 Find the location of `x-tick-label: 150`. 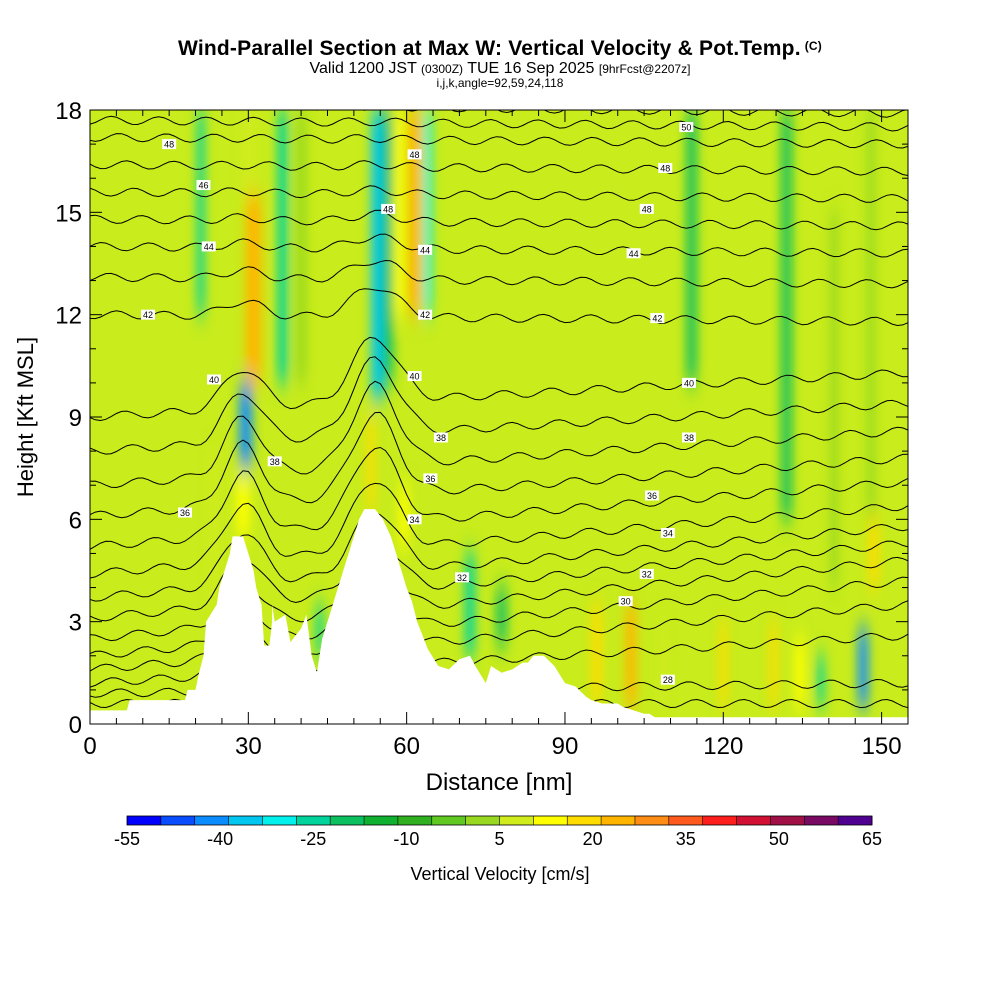

x-tick-label: 150 is located at coordinates (882, 746).